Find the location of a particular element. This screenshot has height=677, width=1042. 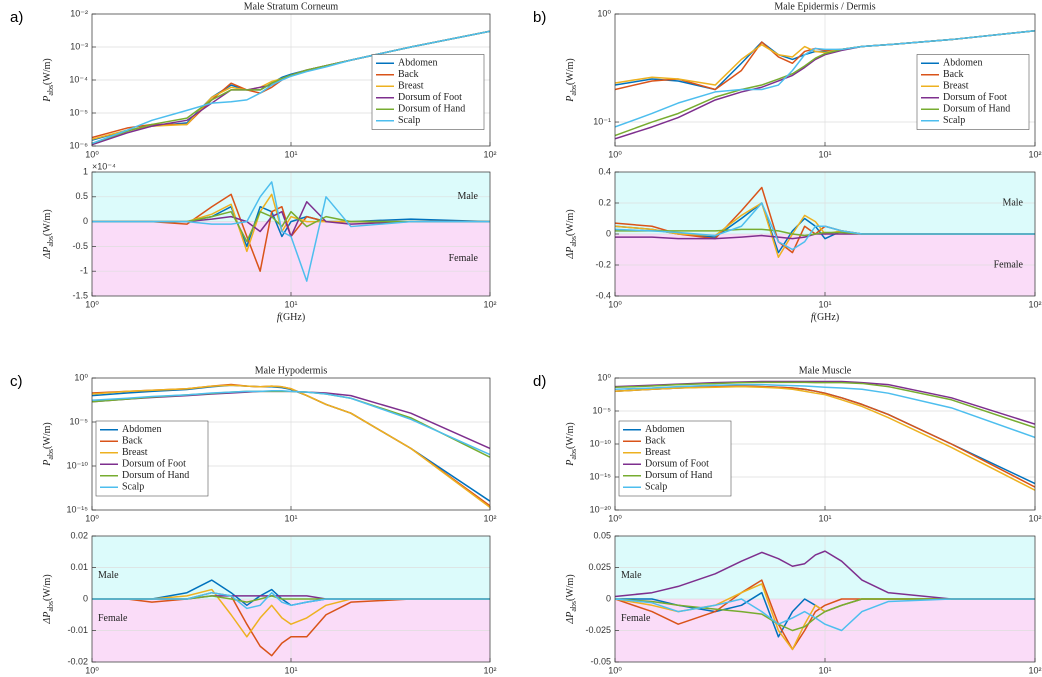

y-tick-label: 10⁰ is located at coordinates (81, 377).